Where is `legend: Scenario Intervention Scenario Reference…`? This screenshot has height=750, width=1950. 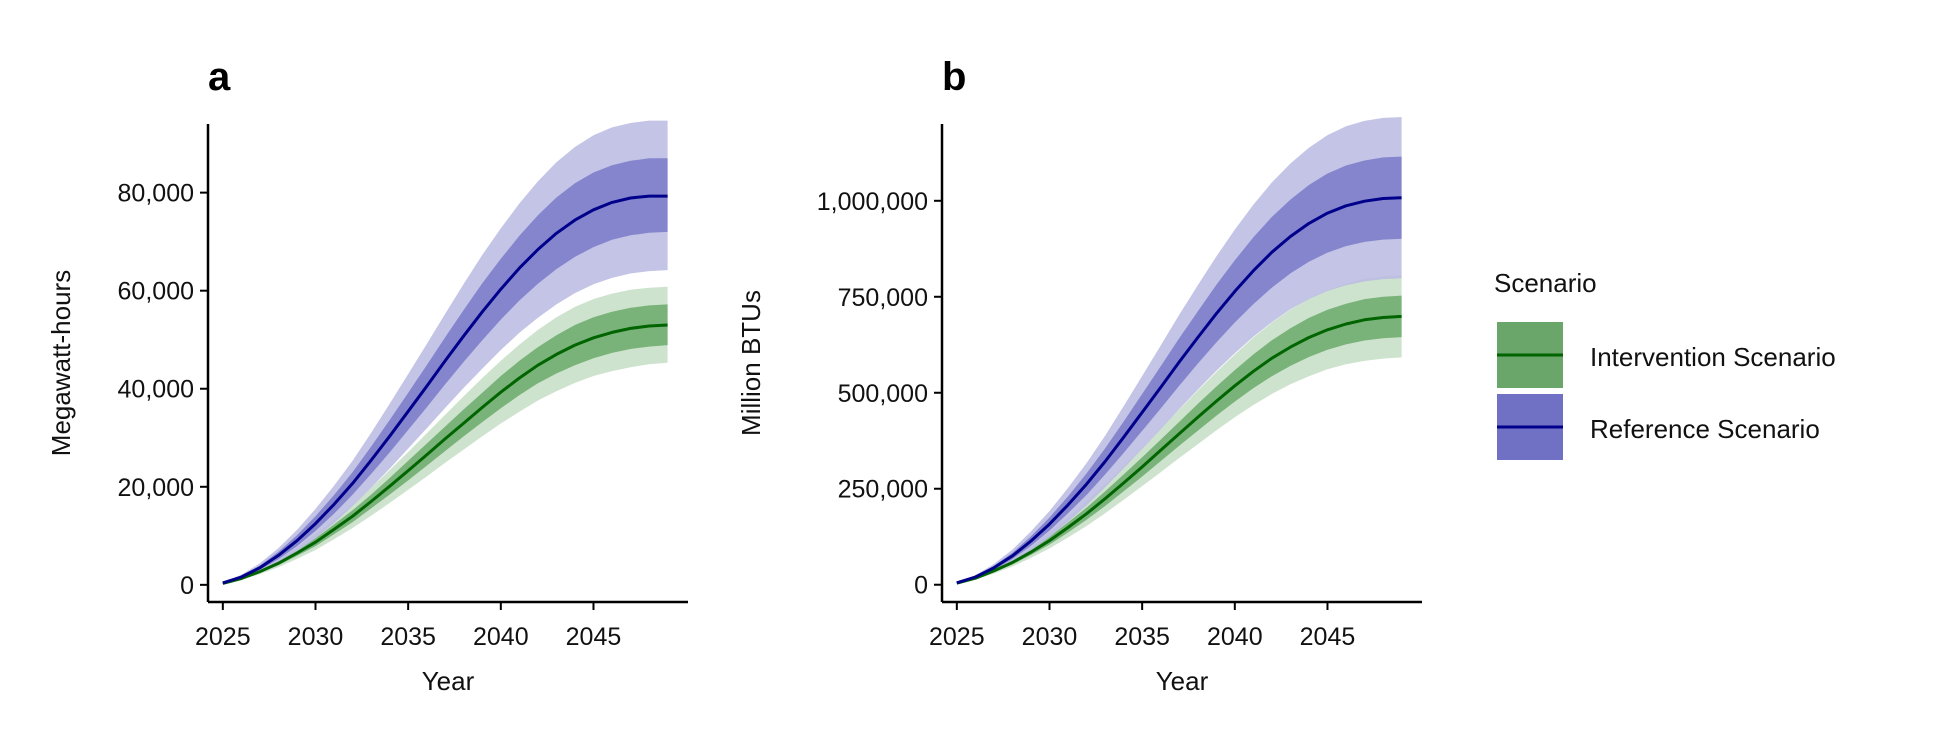 legend: Scenario Intervention Scenario Reference… is located at coordinates (1665, 364).